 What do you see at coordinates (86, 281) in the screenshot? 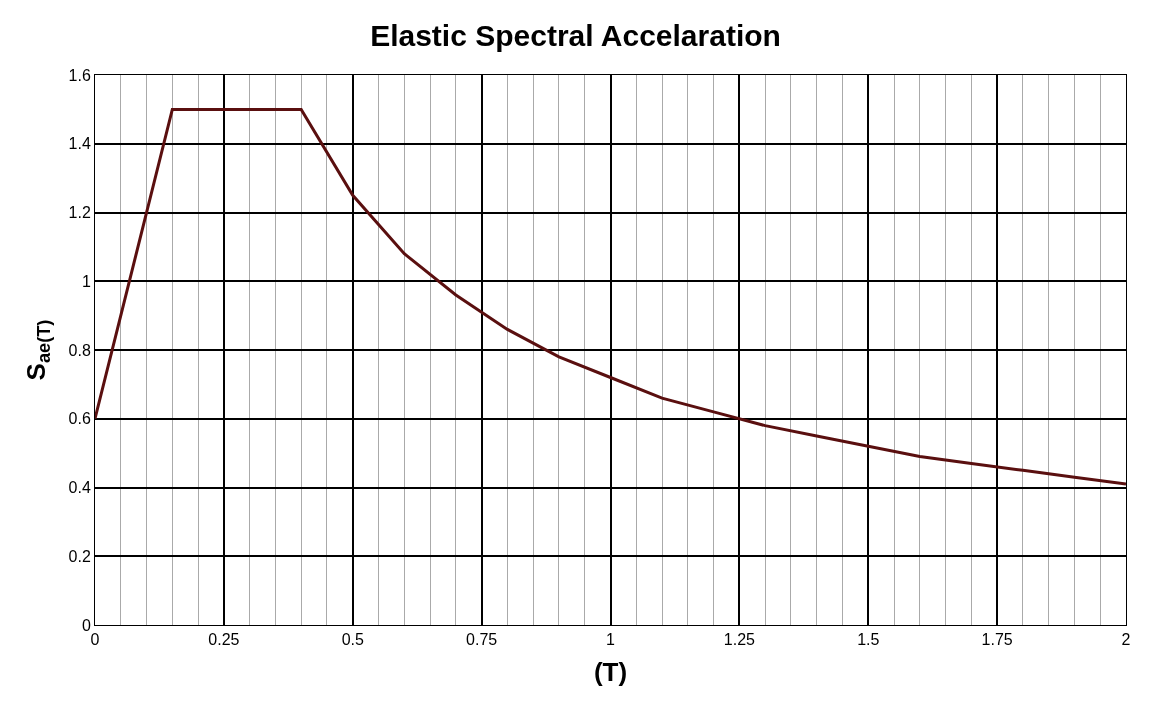
I see `y-tick-label: 1` at bounding box center [86, 281].